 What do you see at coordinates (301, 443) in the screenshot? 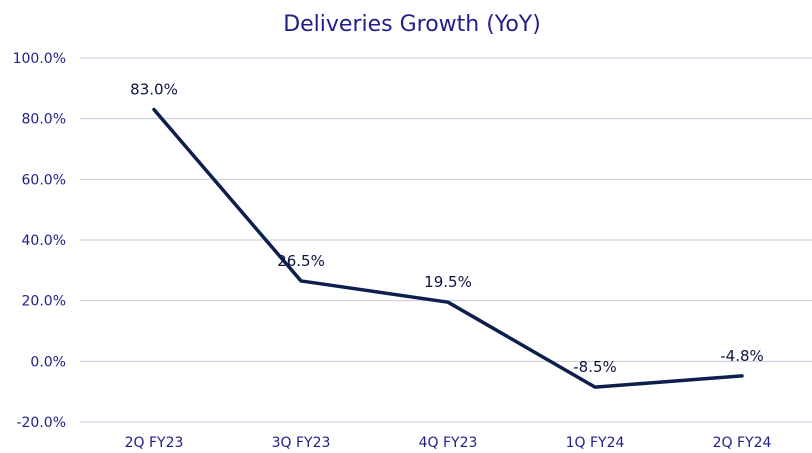
I see `x-tick-label: 3Q FY23` at bounding box center [301, 443].